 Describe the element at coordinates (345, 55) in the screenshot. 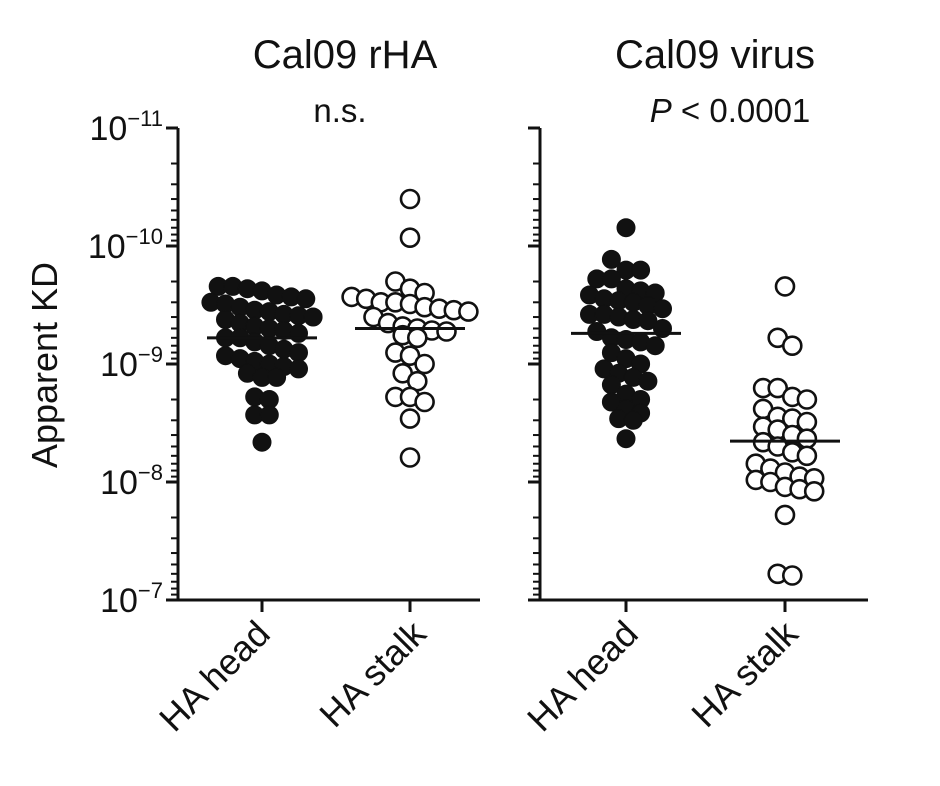

I see `panel-1-title: Cal09 rHA` at that location.